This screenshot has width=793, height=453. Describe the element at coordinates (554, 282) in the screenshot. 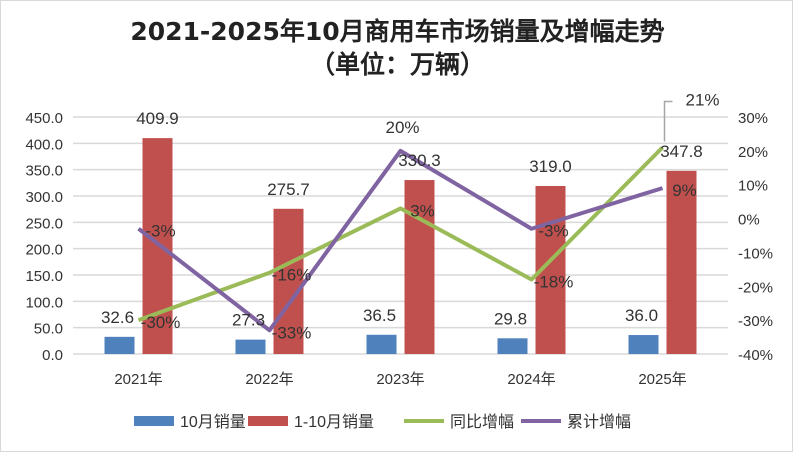

I see `line-data-label: -18%` at that location.